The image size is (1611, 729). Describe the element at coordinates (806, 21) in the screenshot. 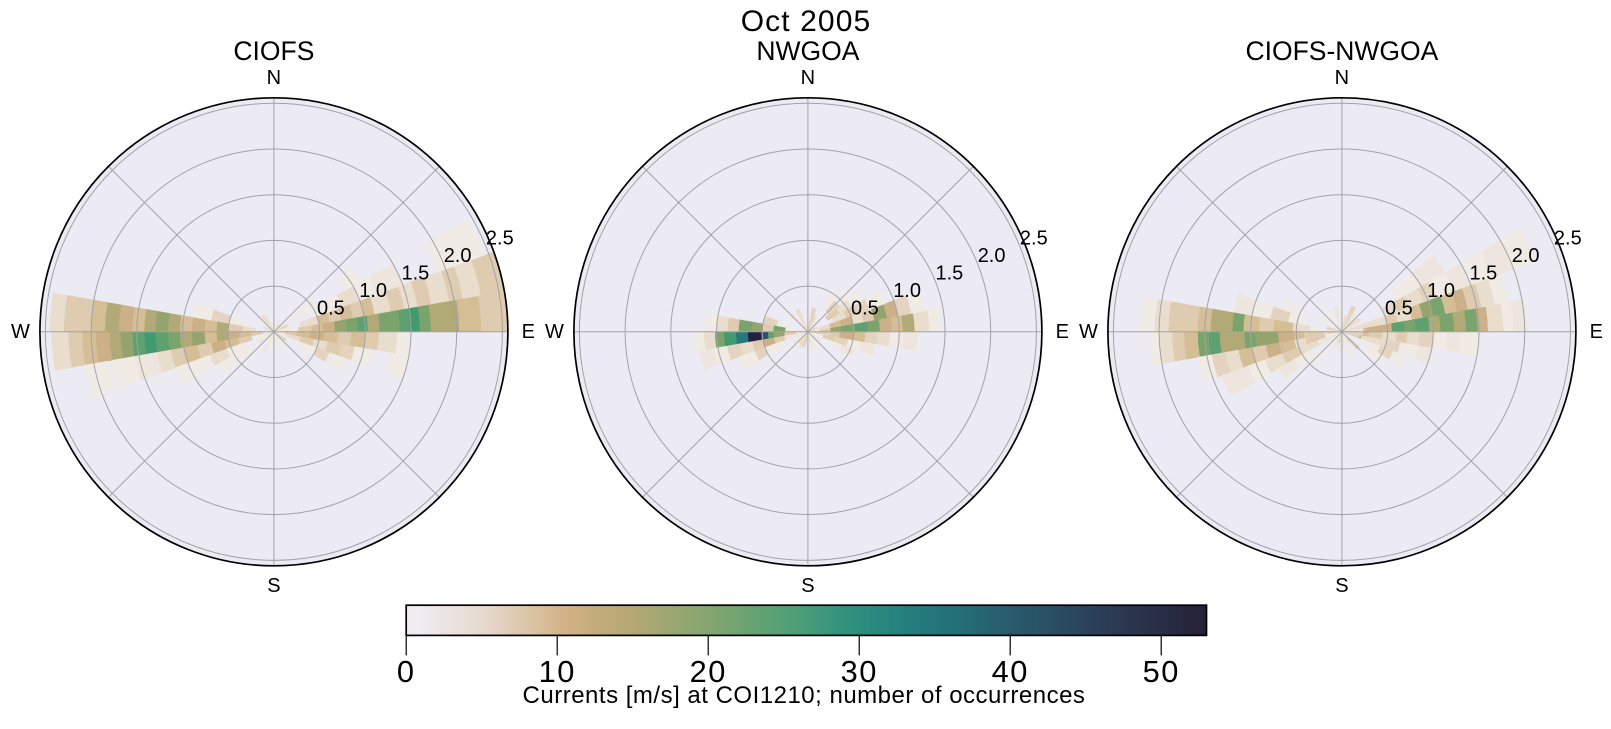

I see `svg-text: Oct 2005` at that location.